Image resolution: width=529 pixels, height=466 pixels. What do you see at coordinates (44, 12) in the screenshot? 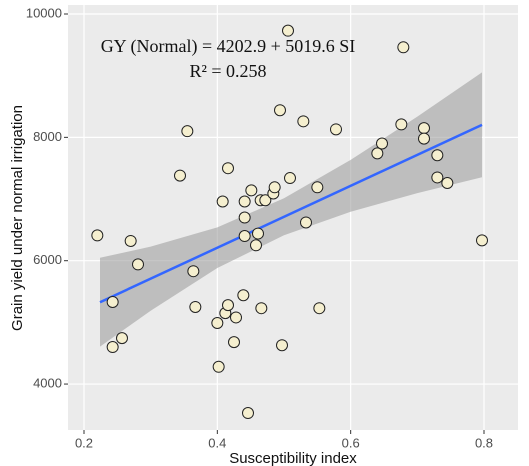
I see `y-tick-label: 10000` at bounding box center [44, 12].